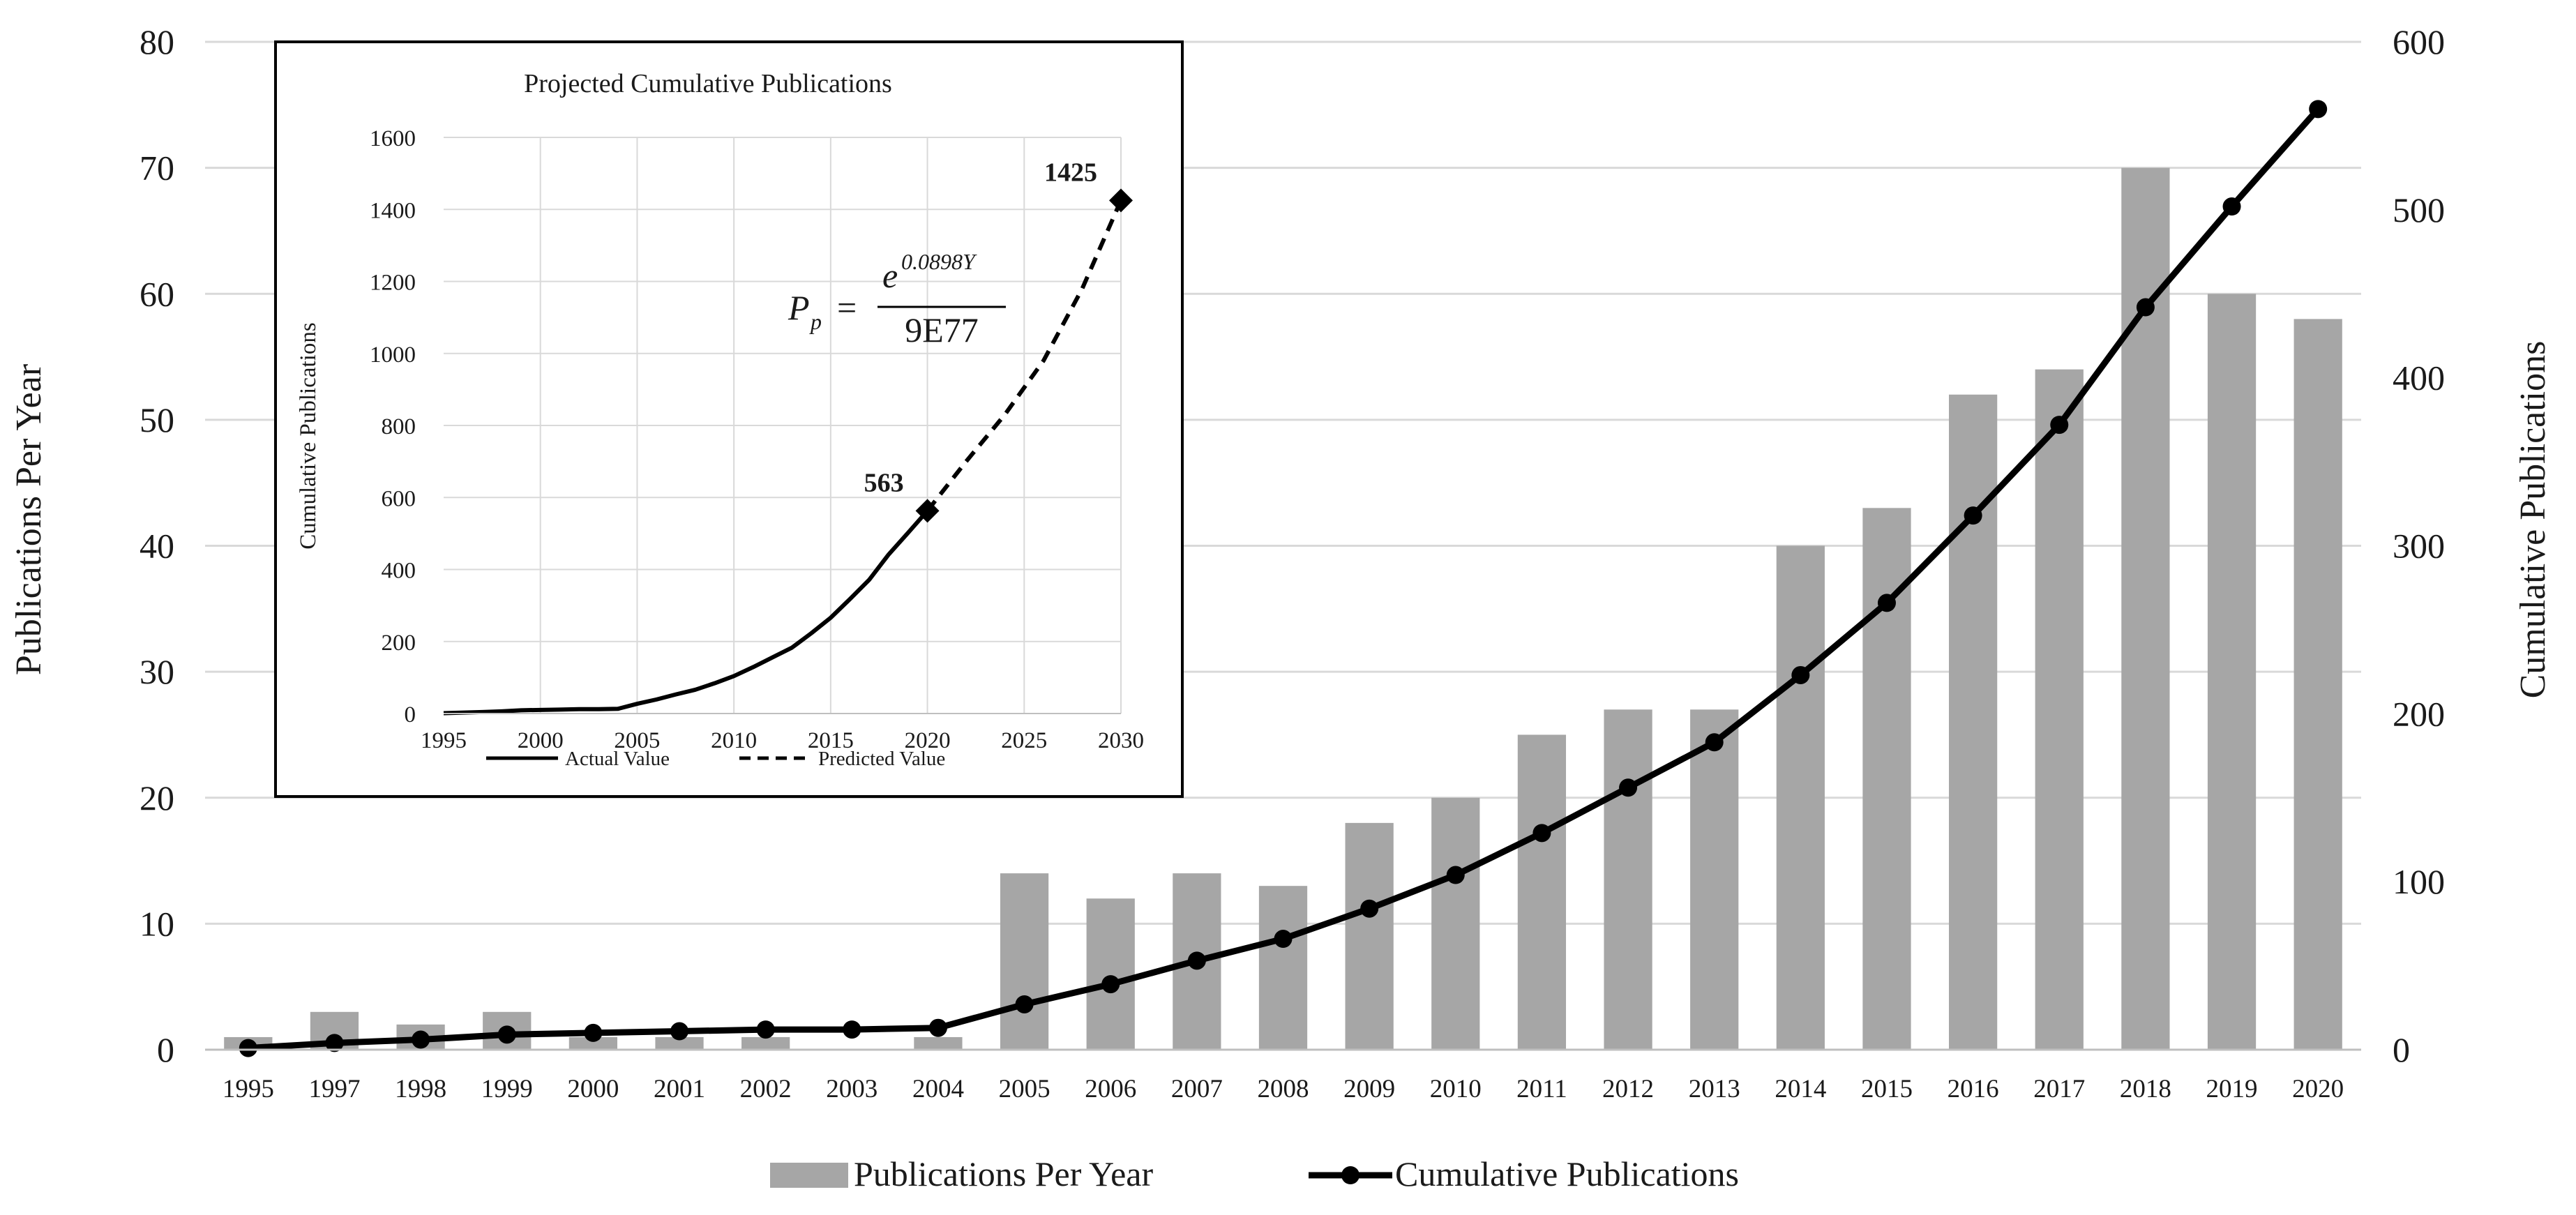 The width and height of the screenshot is (2576, 1215). What do you see at coordinates (942, 330) in the screenshot?
I see `equation-denominator: 9E77` at bounding box center [942, 330].